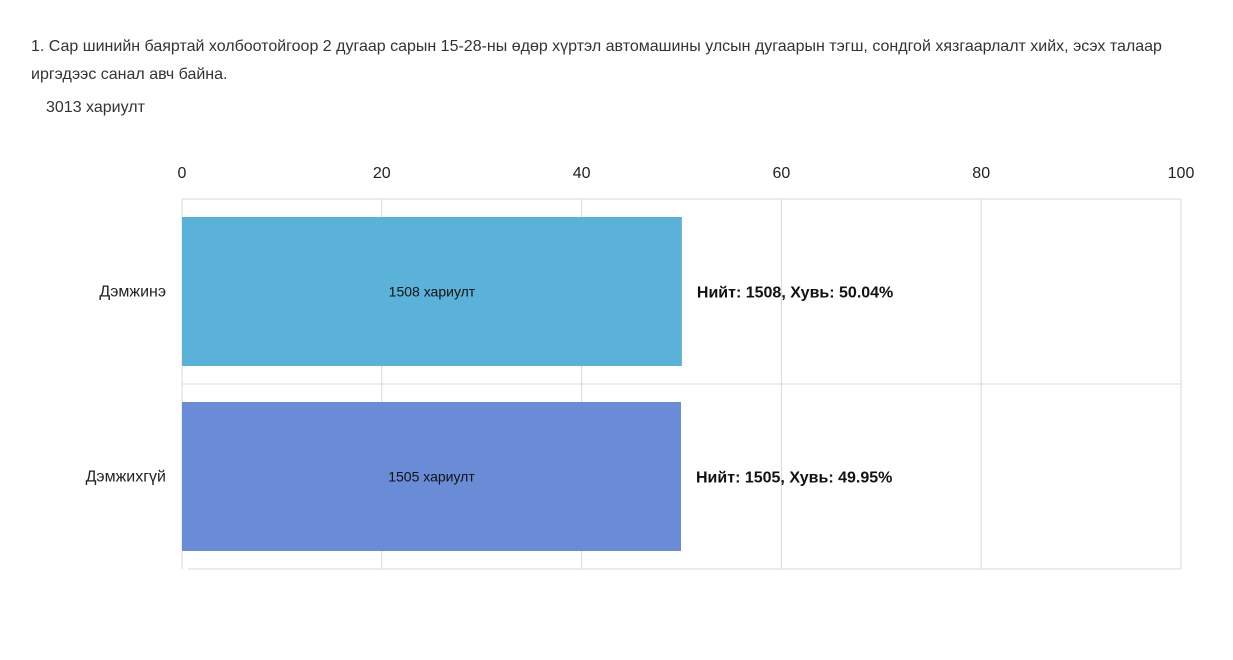 Image resolution: width=1233 pixels, height=660 pixels. What do you see at coordinates (795, 293) in the screenshot?
I see `total-label: Нийт: 1508, Хувь: 50.04%` at bounding box center [795, 293].